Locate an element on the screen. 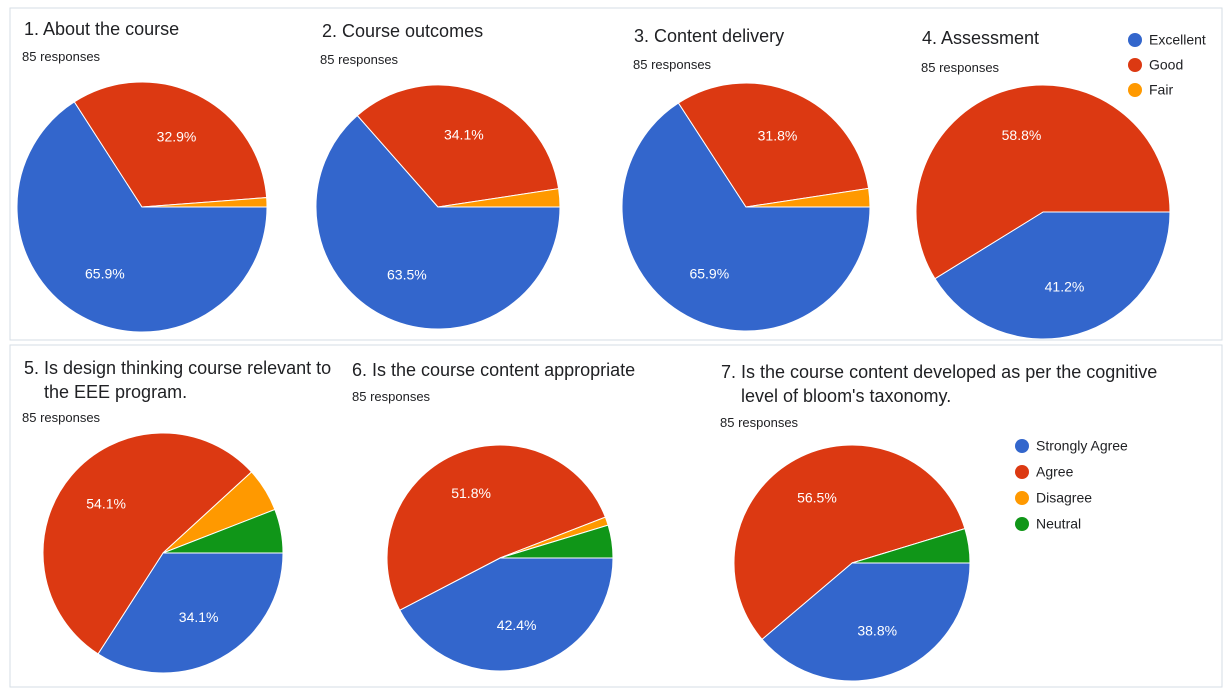  slice-label: 42.4% is located at coordinates (517, 625).